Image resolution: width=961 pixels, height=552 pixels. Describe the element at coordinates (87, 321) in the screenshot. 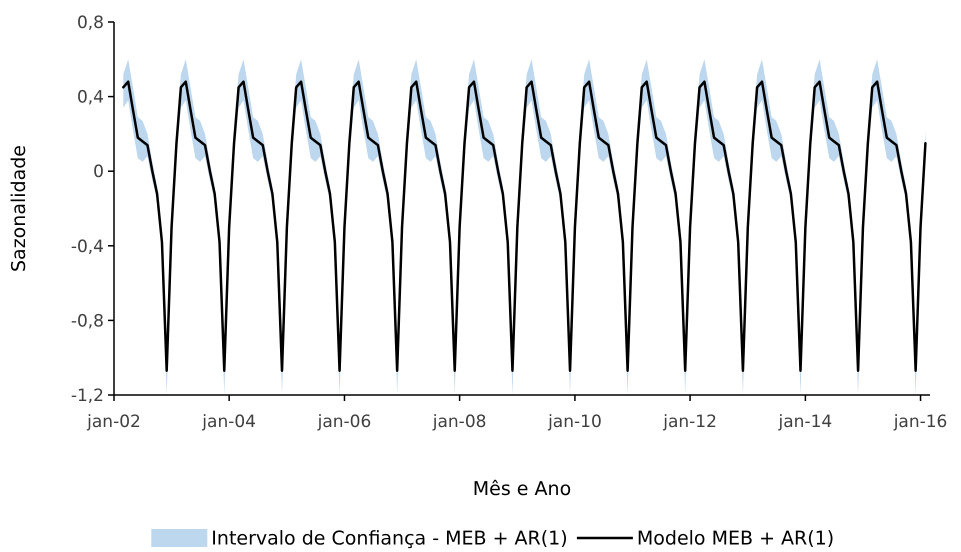

I see `y-tick-label: -0,8` at that location.